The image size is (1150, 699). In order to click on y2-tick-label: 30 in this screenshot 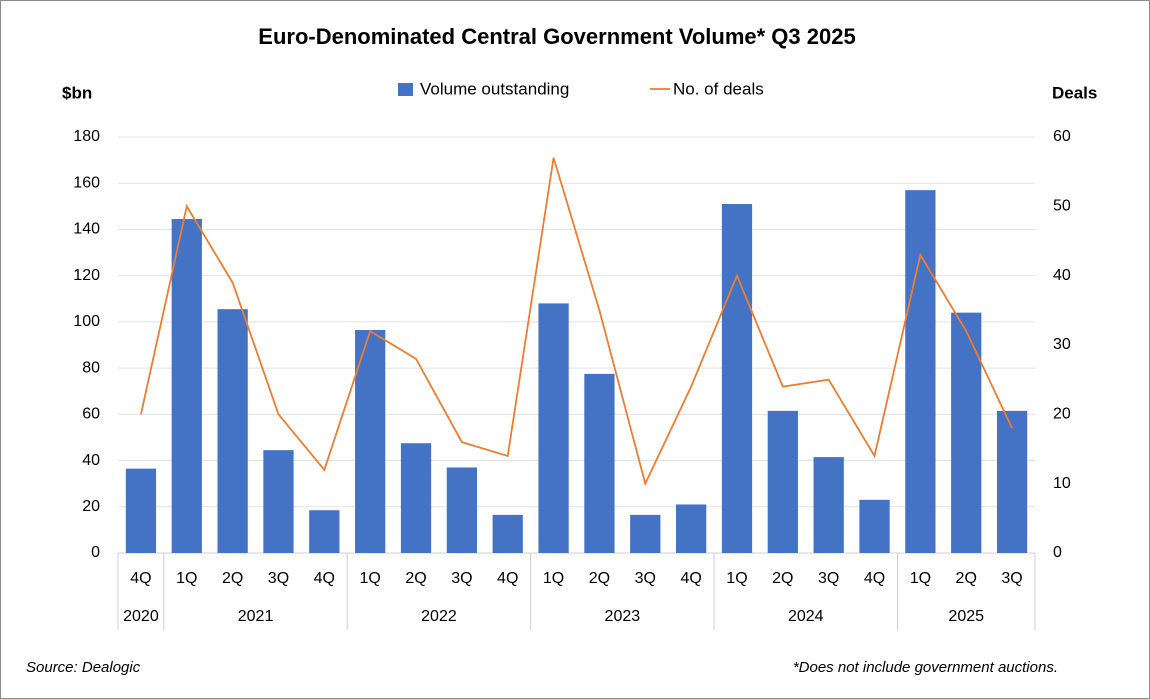, I will do `click(1062, 344)`.